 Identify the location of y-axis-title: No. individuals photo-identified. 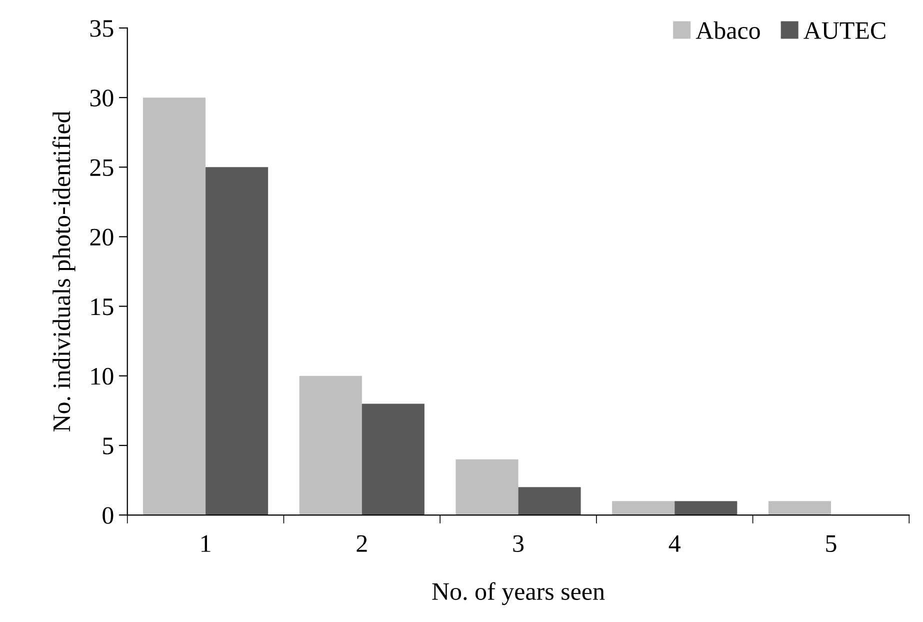
(64, 271).